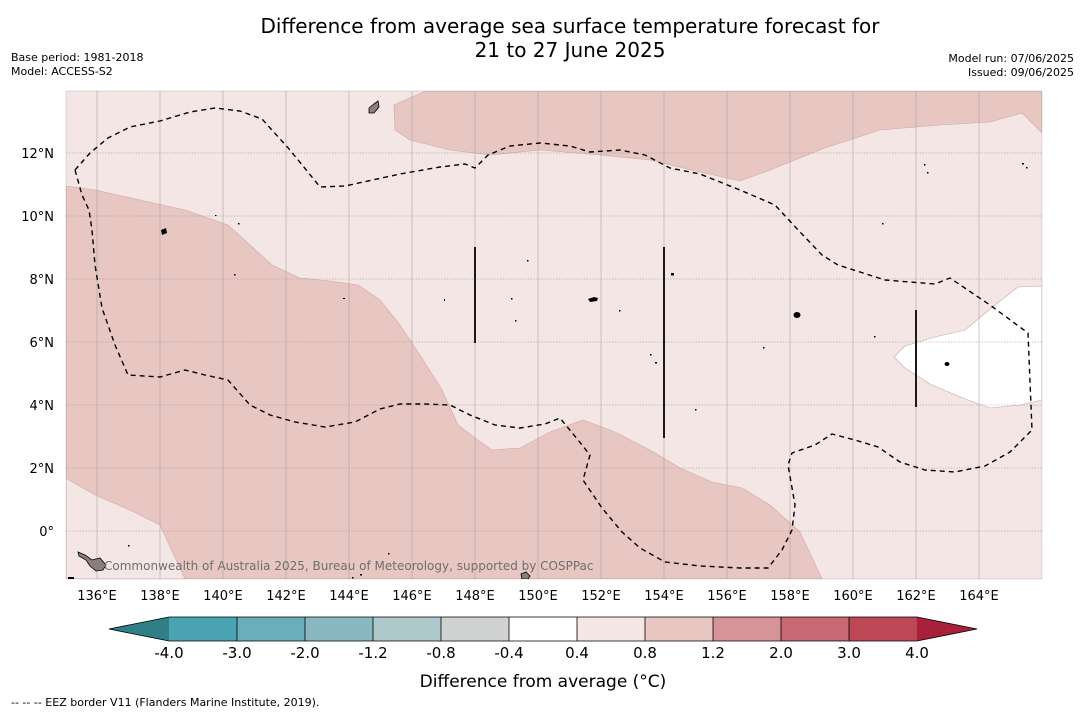  Describe the element at coordinates (525, 575) in the screenshot. I see `island-bottom-middle` at that location.